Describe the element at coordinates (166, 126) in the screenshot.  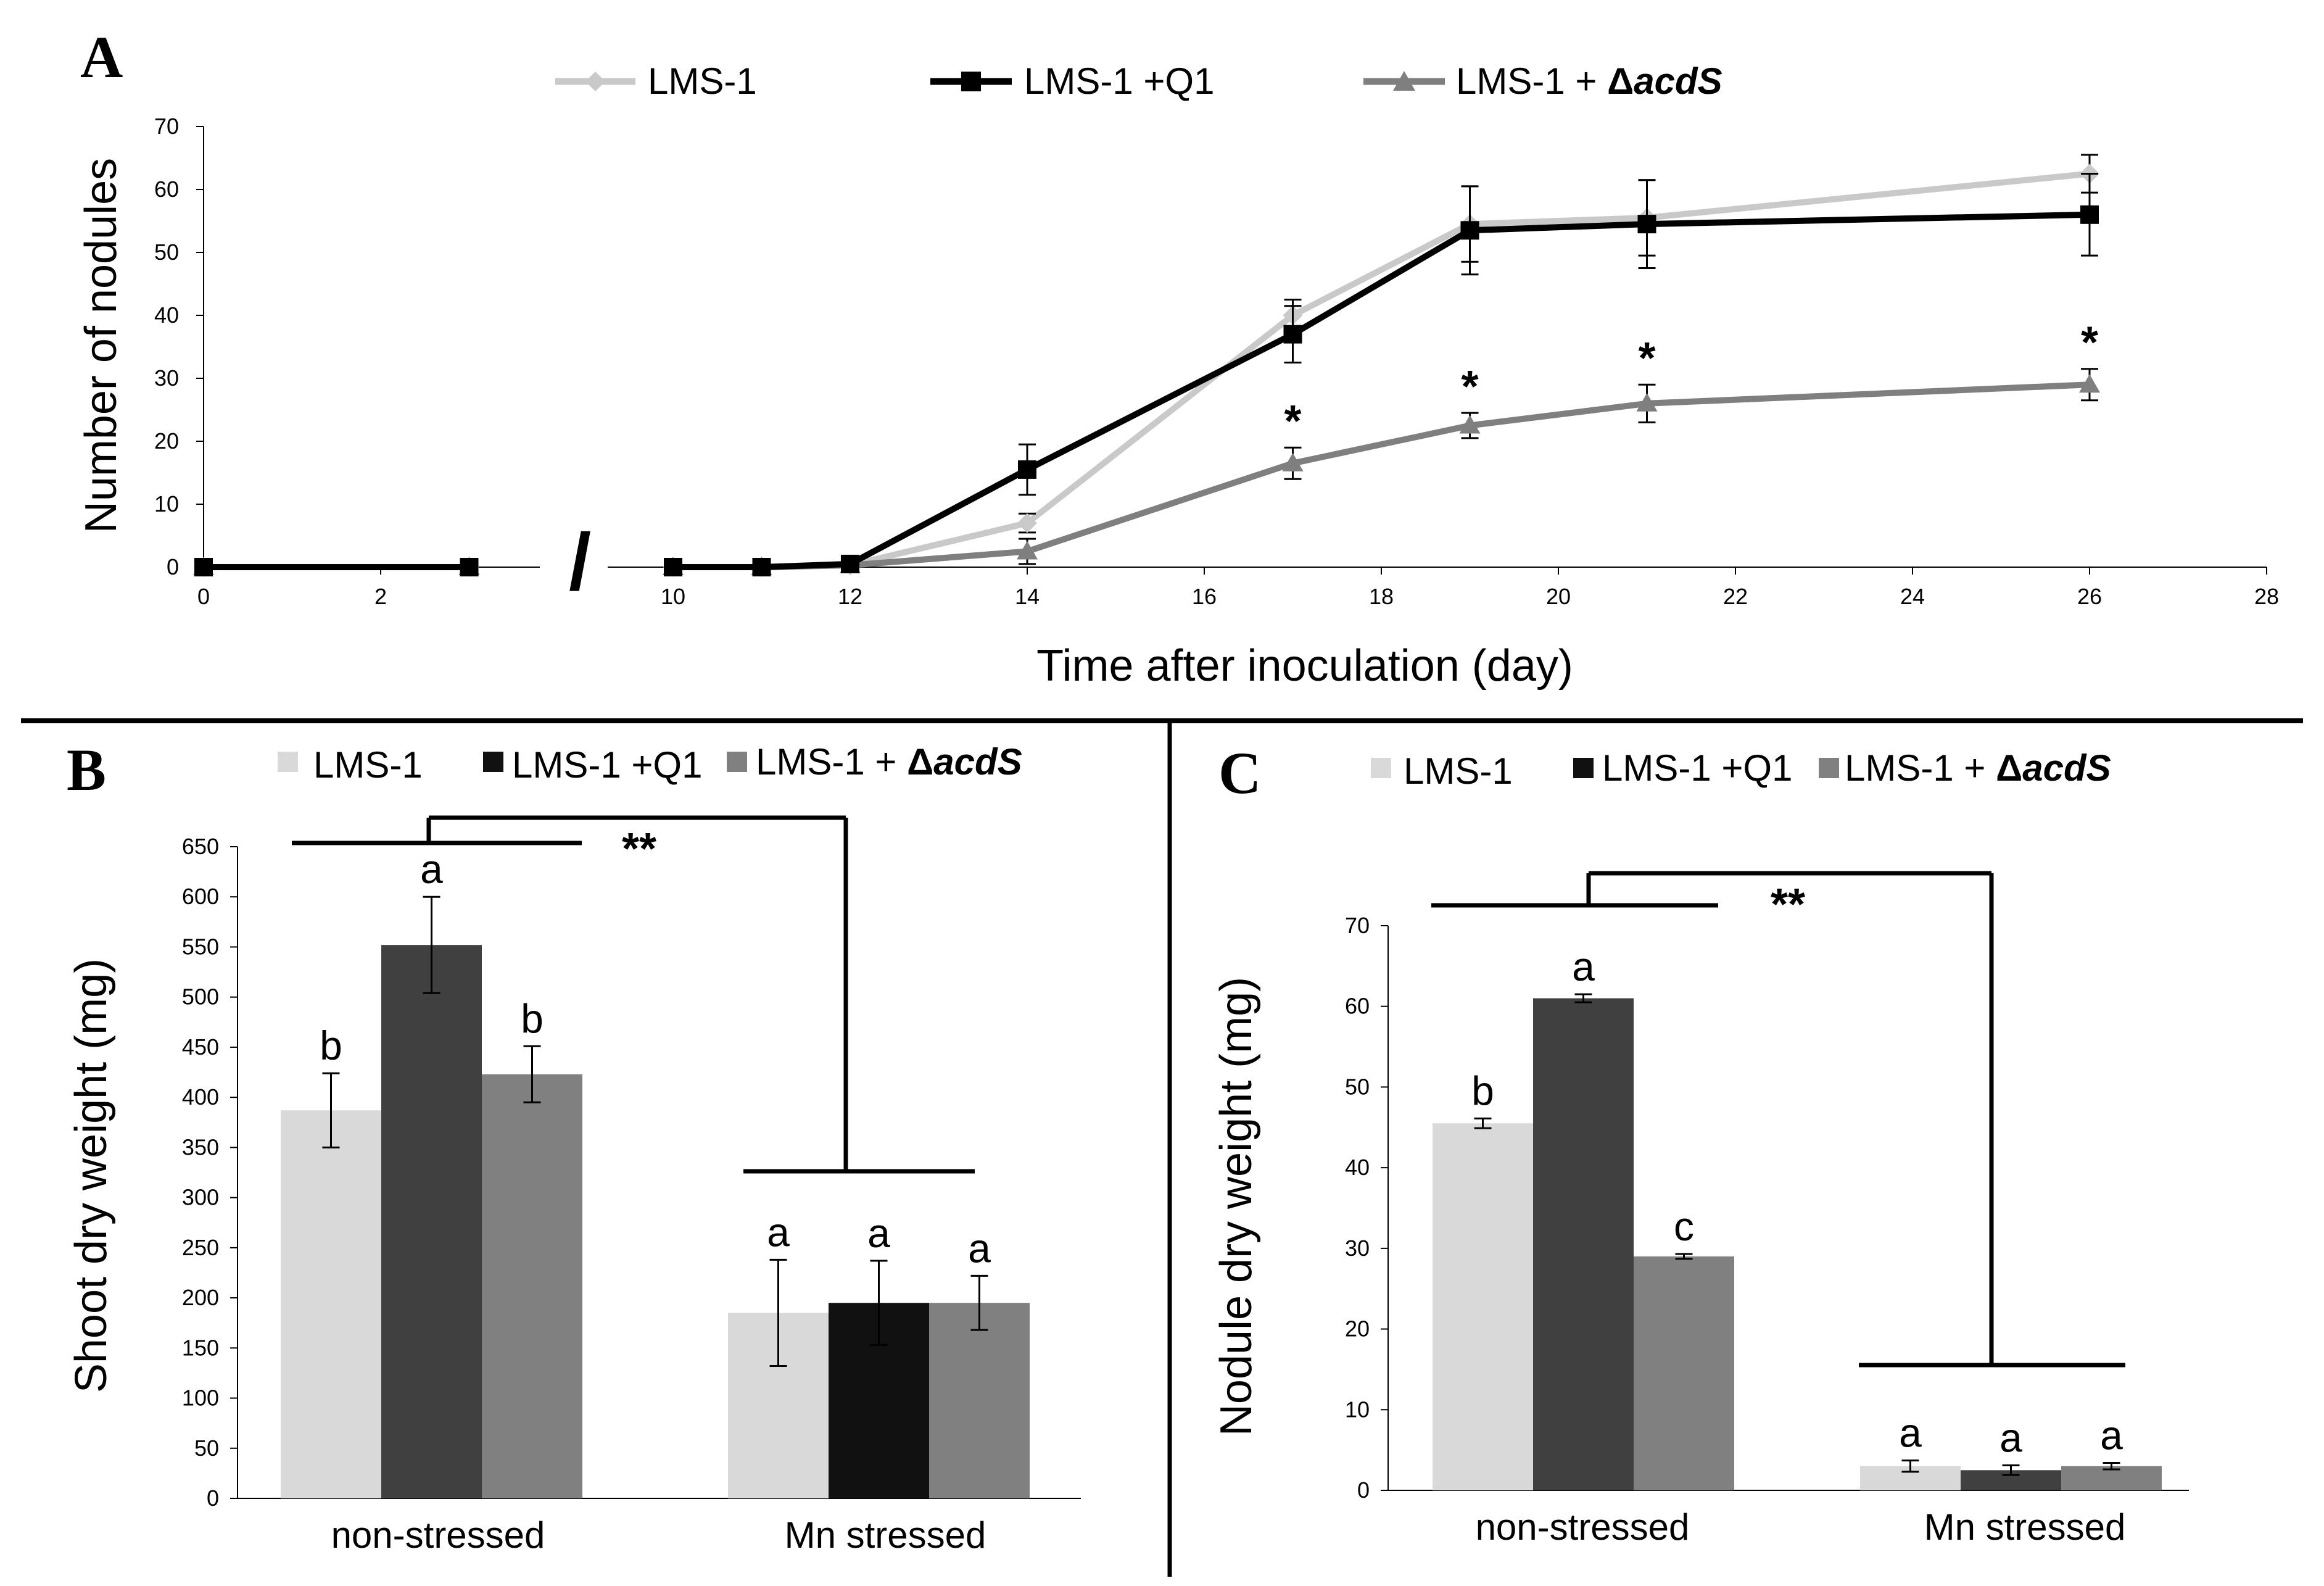
I see `panel-a-y-tick-label: 70` at that location.